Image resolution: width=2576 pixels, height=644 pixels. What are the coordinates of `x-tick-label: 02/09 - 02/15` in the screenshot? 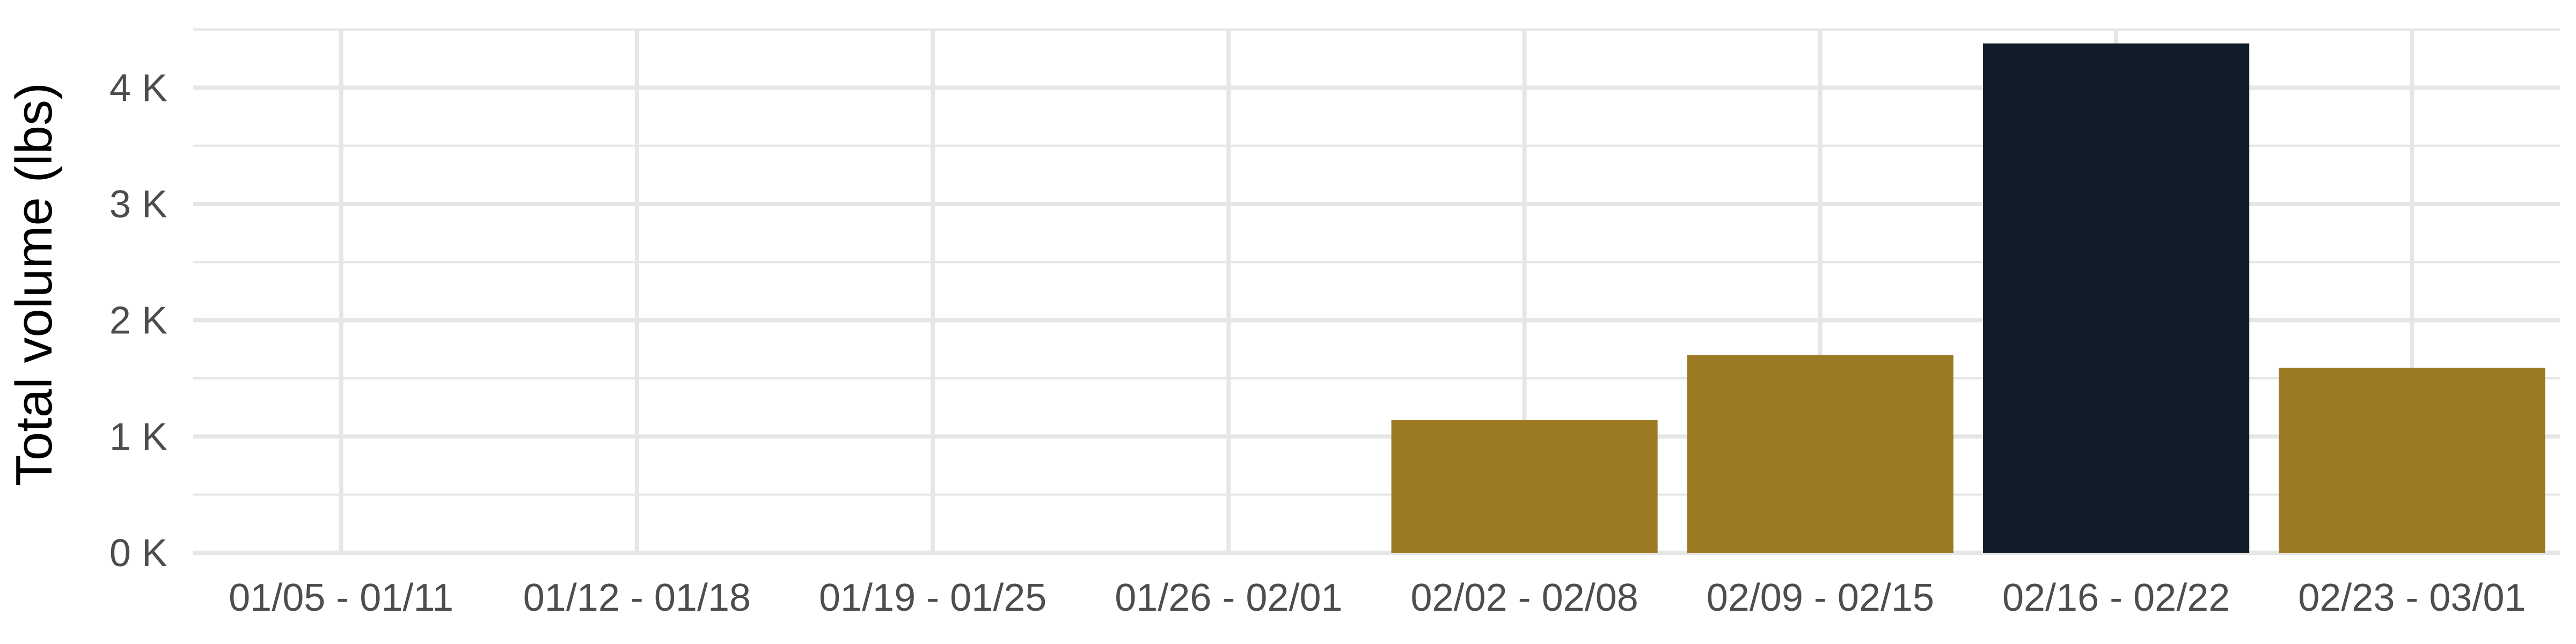 It's located at (1820, 597).